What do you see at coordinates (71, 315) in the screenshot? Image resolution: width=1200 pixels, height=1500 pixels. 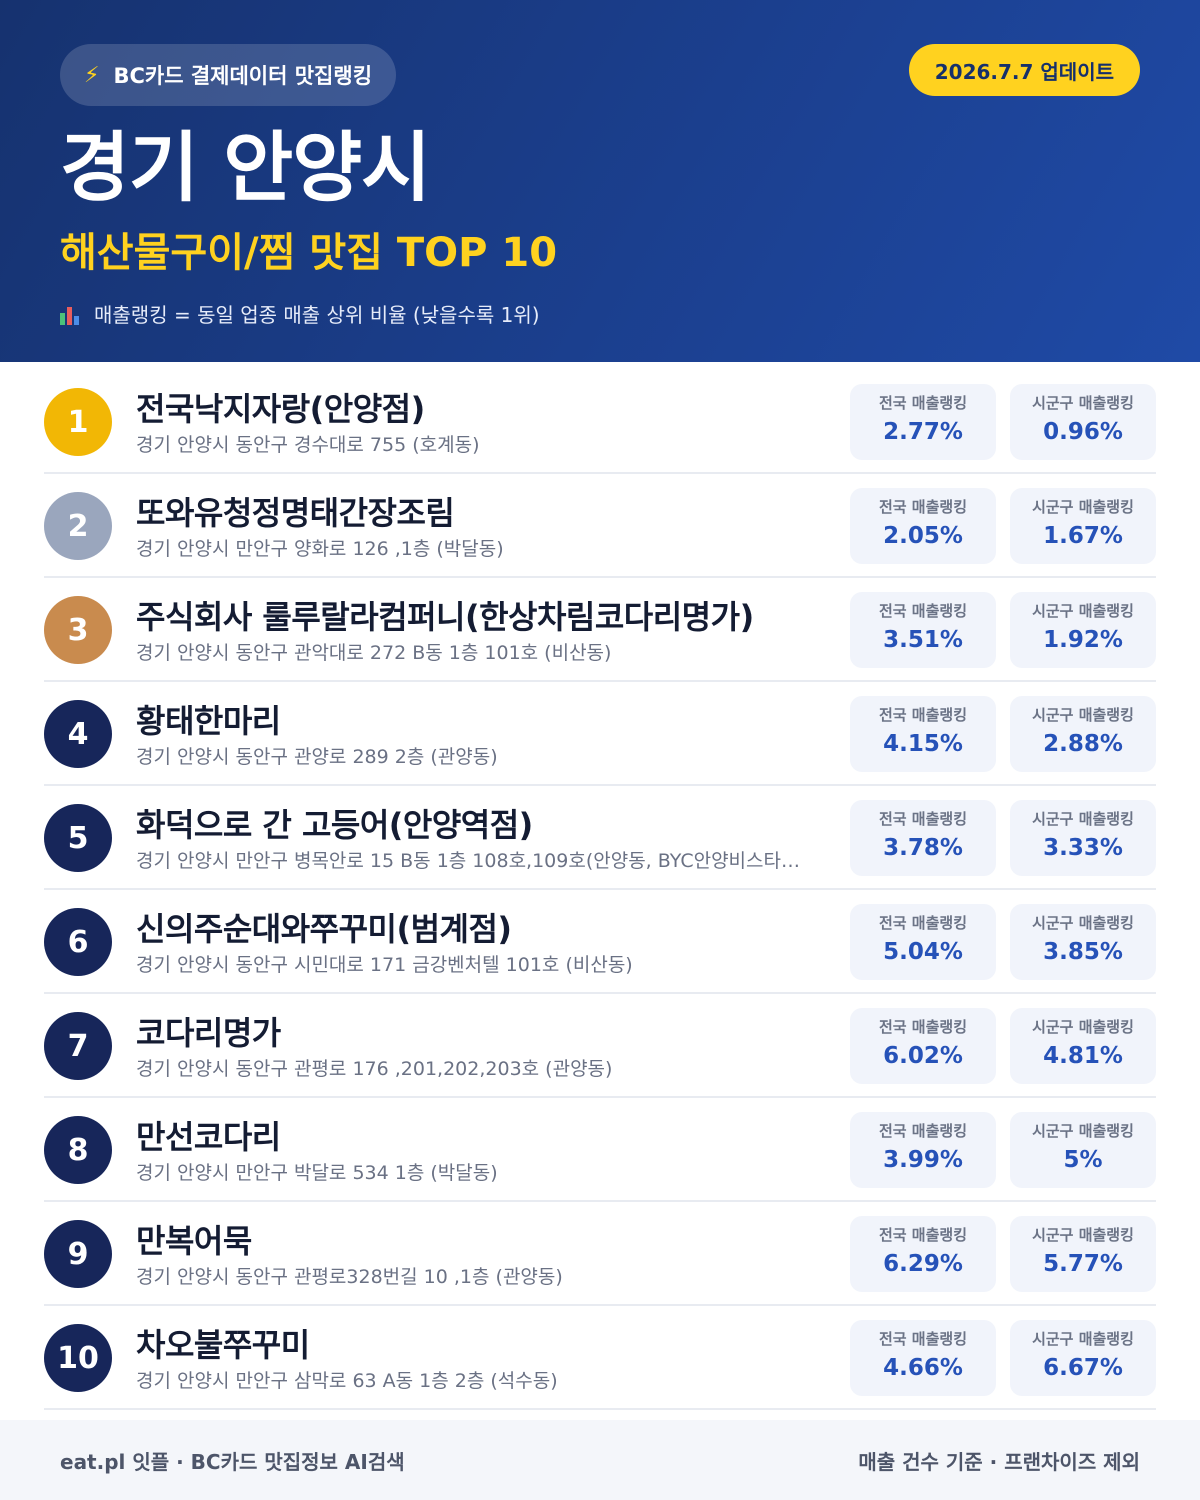 I see `bar-chart-icon` at bounding box center [71, 315].